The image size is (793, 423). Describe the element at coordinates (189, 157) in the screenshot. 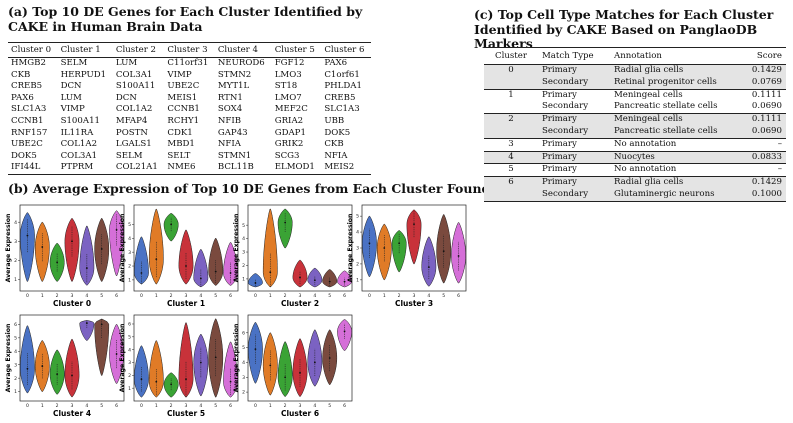

I see `gene-row: DOK5 COL3A1 SELM SELT STMN1 SCG3 NFIA` at that location.